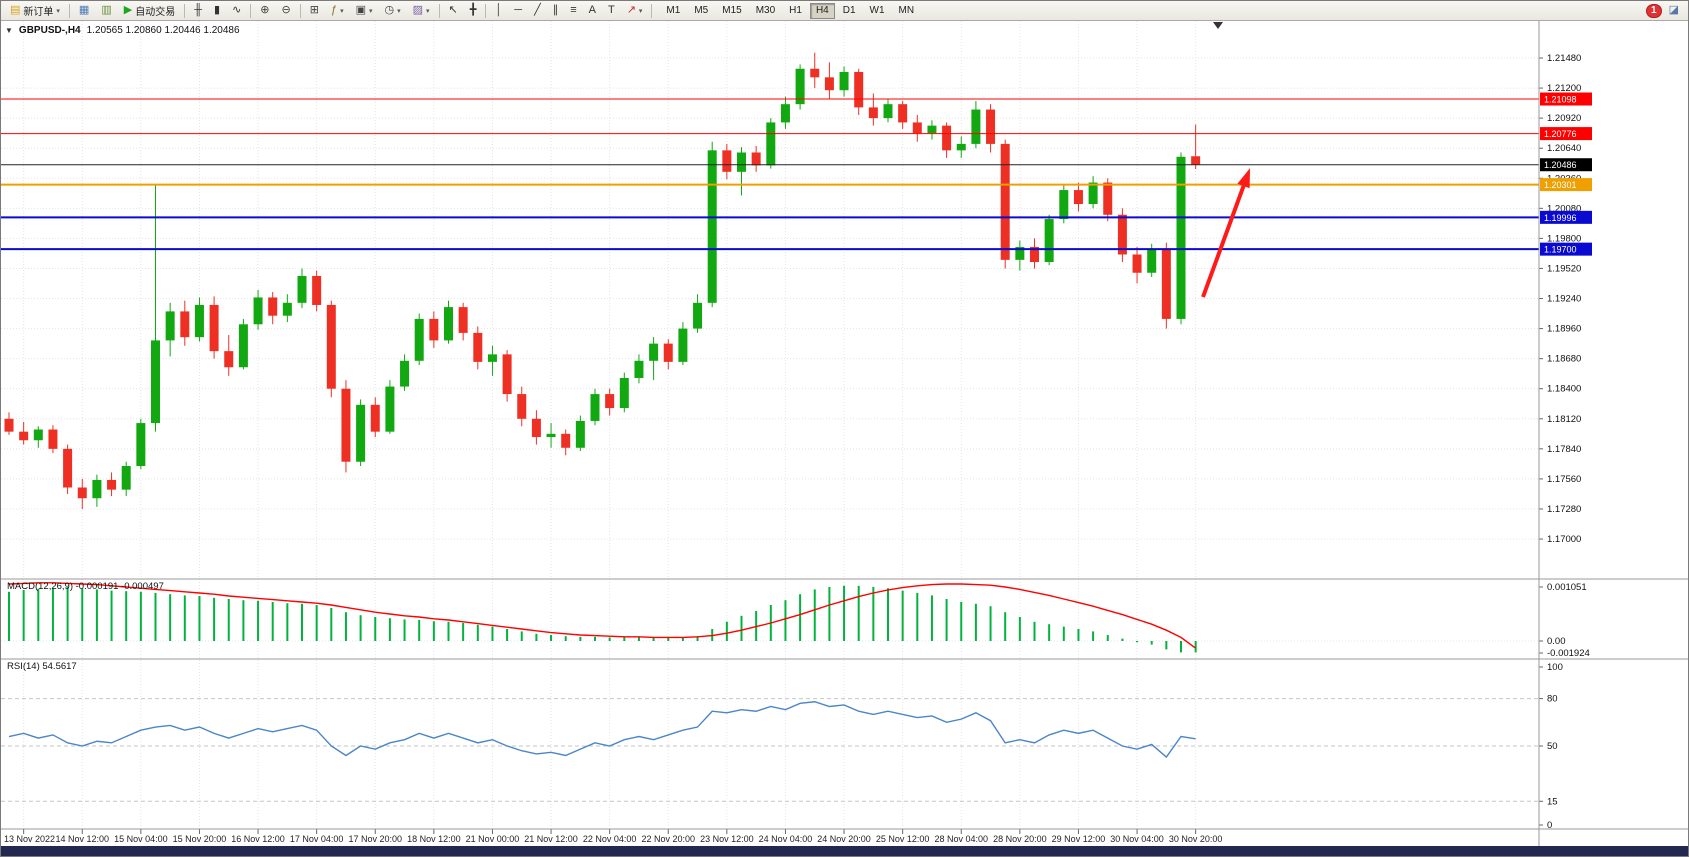 The image size is (1689, 857). Describe the element at coordinates (9, 30) in the screenshot. I see `collapse-arrow-icon: ▼` at that location.